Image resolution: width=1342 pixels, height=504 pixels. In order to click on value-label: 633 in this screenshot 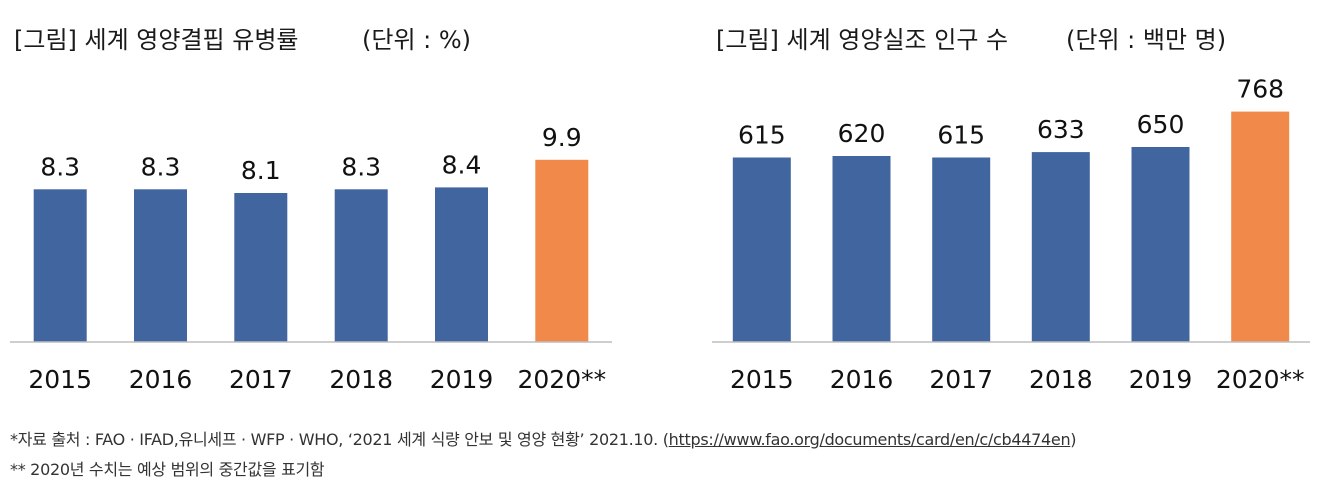, I will do `click(1061, 129)`.